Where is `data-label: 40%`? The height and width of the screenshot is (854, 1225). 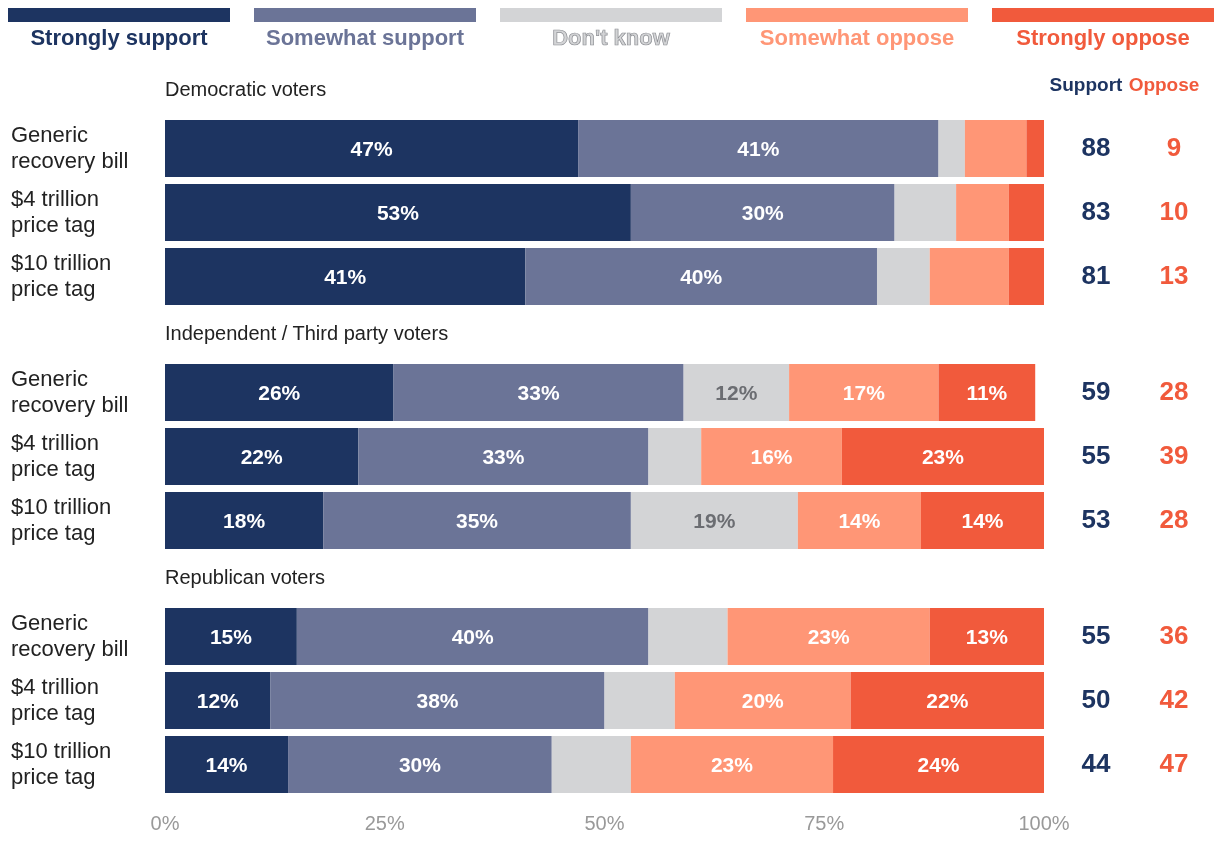 data-label: 40% is located at coordinates (472, 636).